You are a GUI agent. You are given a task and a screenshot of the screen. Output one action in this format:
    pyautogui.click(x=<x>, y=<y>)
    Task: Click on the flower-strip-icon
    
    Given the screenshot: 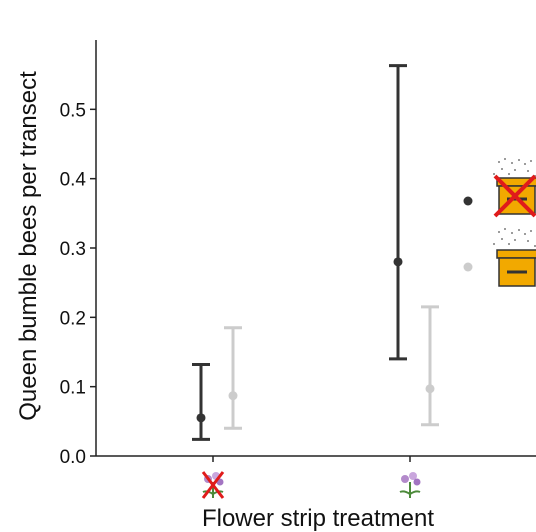 What is the action you would take?
    pyautogui.click(x=410, y=485)
    